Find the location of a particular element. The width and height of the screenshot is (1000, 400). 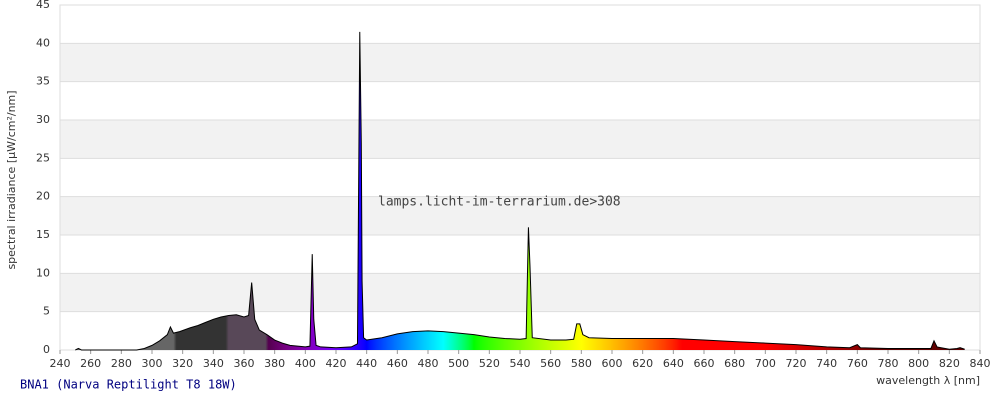

x-tick-label: 500 is located at coordinates (458, 363).